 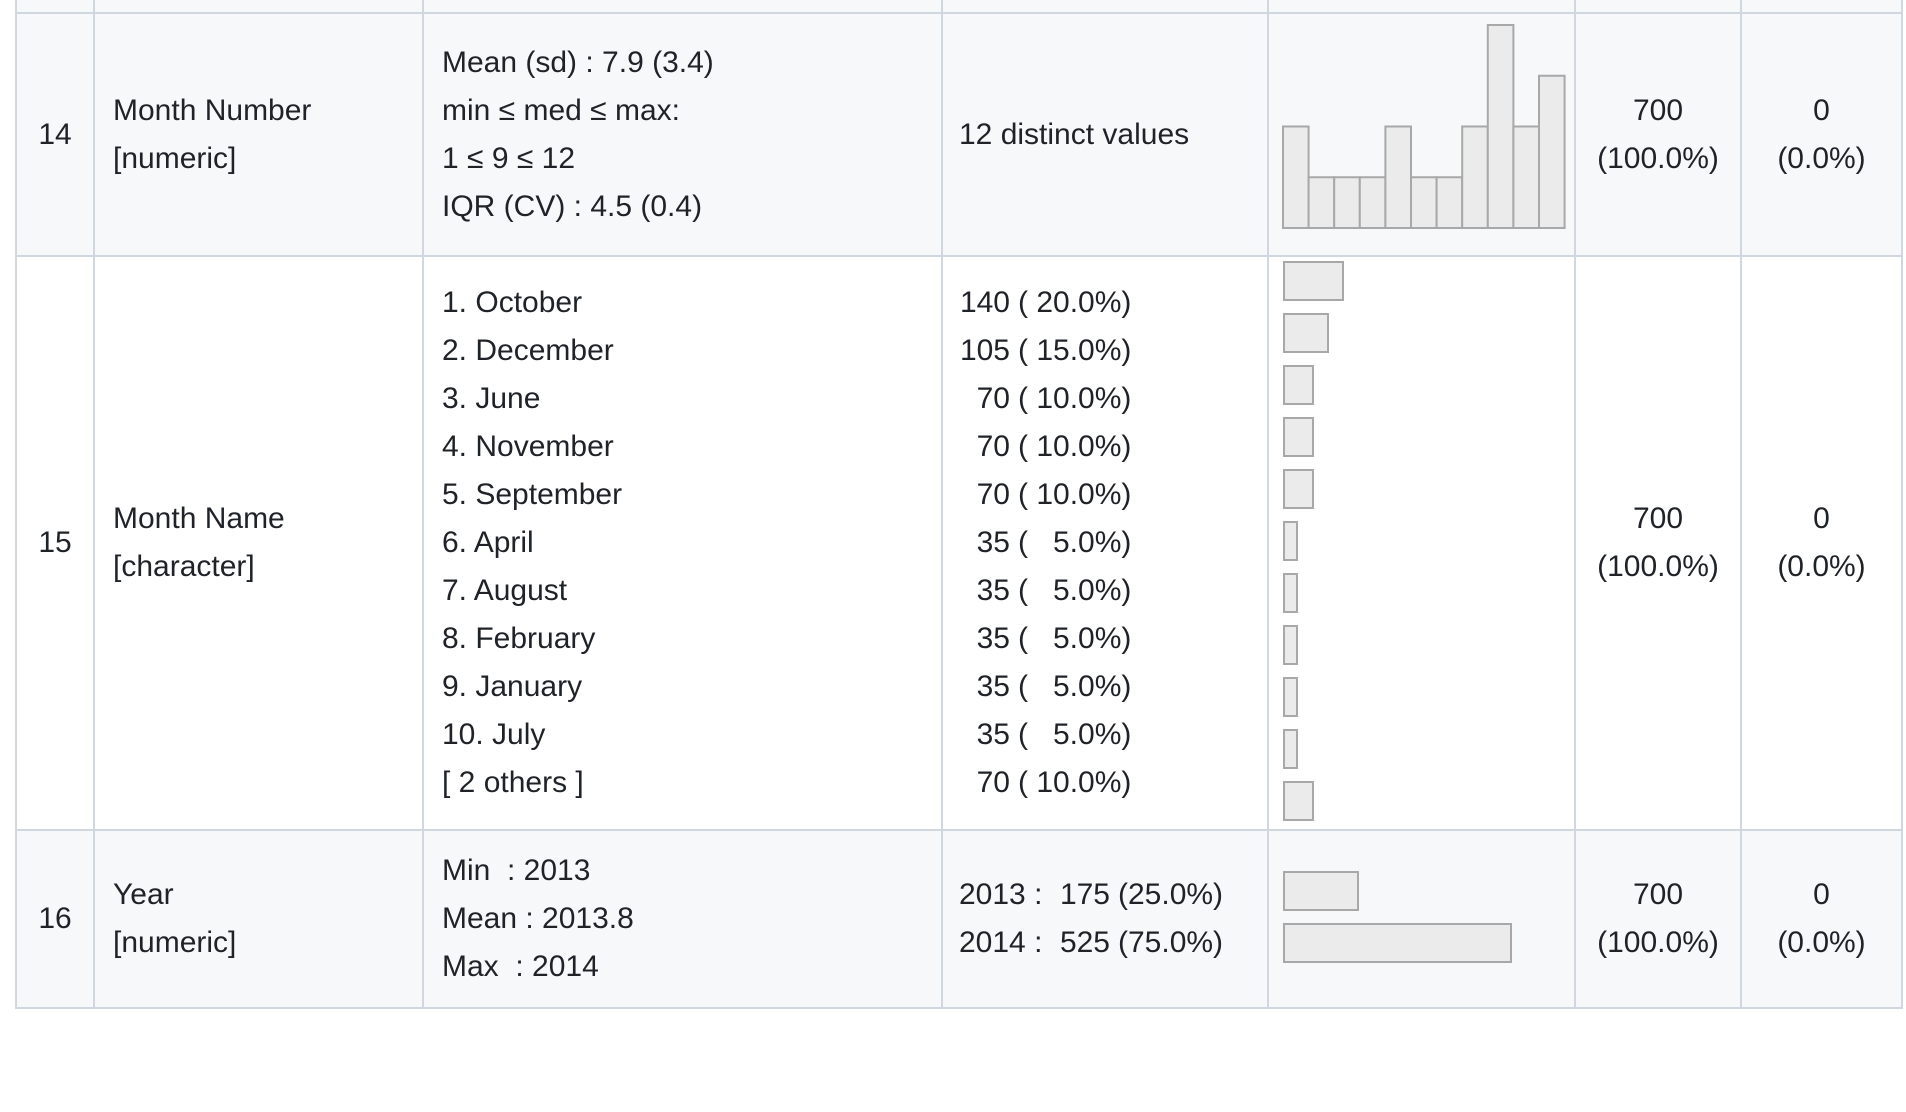 I want to click on freq-count: 105, so click(x=984, y=350).